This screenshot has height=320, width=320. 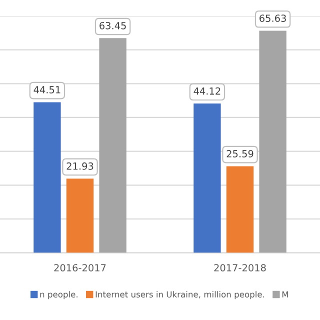 What do you see at coordinates (240, 268) in the screenshot?
I see `x-tick-label: 2017-2018` at bounding box center [240, 268].